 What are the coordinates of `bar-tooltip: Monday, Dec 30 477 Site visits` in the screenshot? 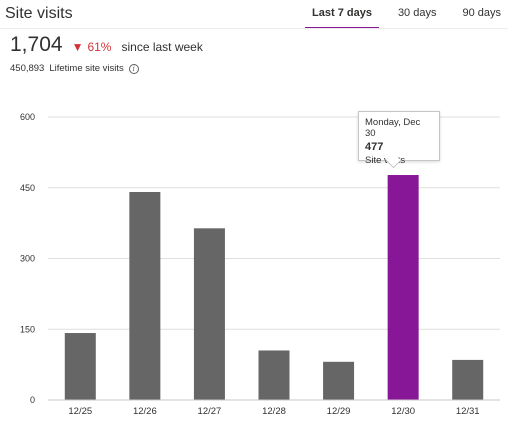 It's located at (399, 138).